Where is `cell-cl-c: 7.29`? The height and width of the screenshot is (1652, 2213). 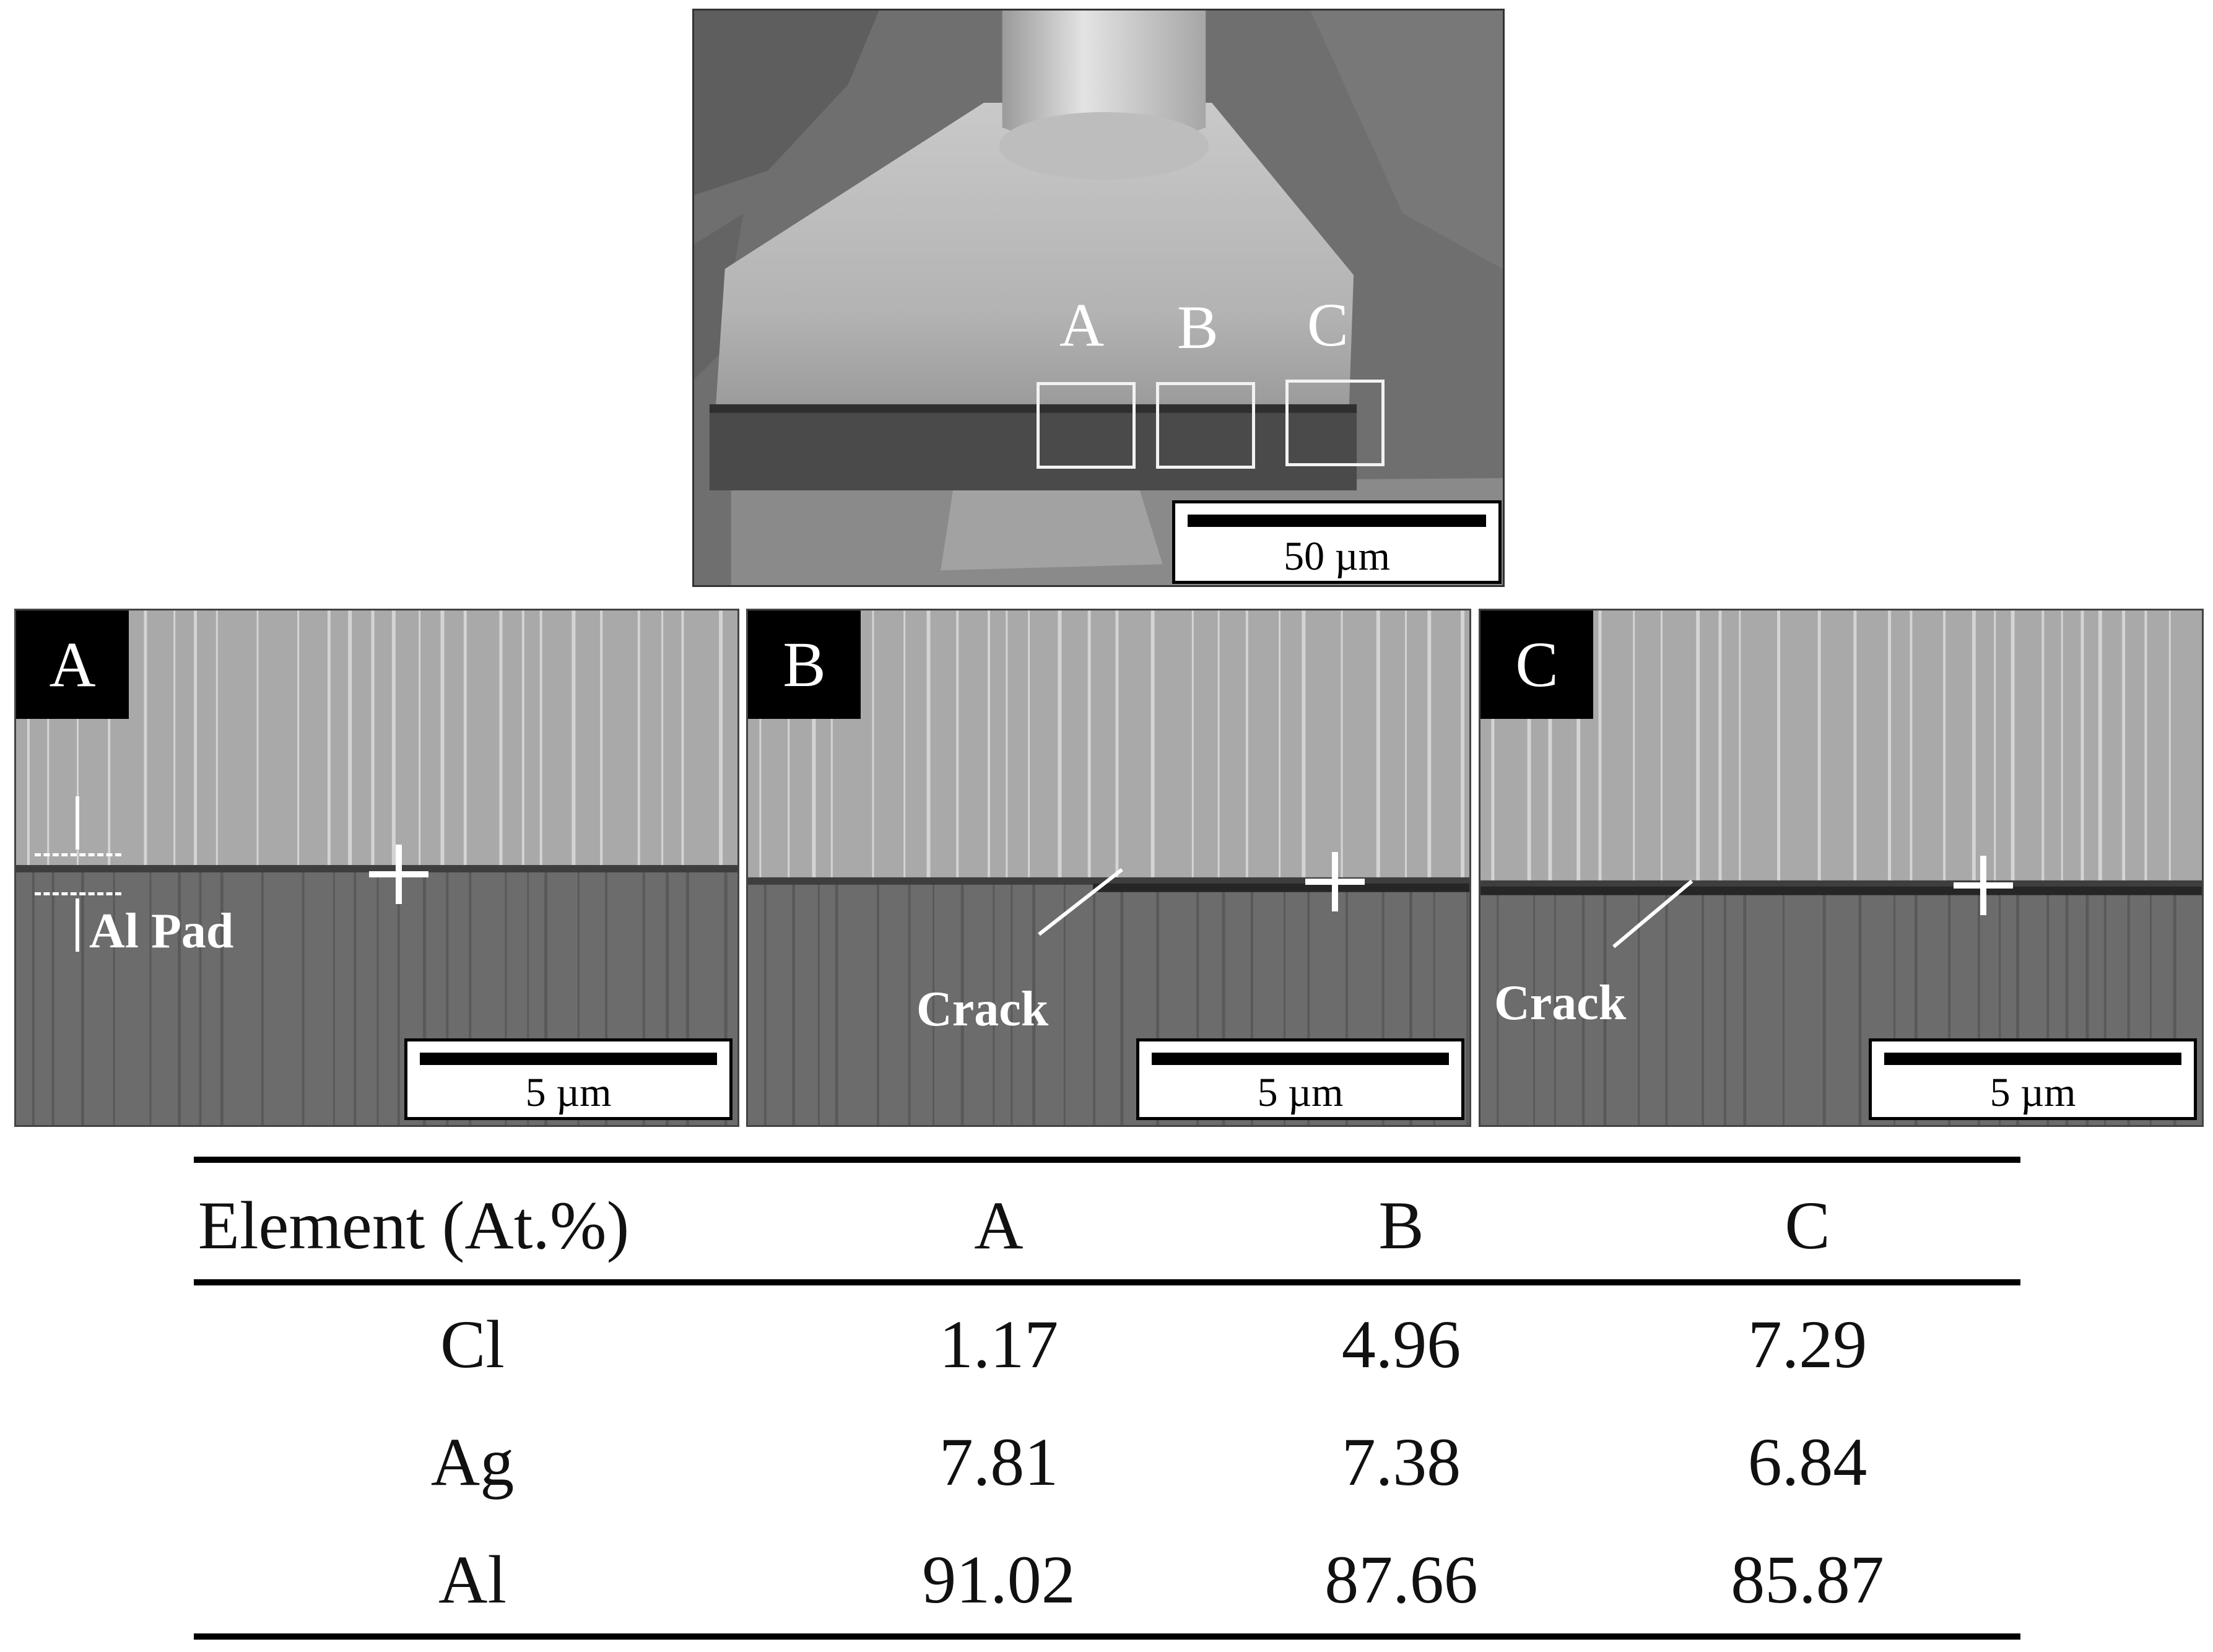
cell-cl-c: 7.29 is located at coordinates (1807, 1344).